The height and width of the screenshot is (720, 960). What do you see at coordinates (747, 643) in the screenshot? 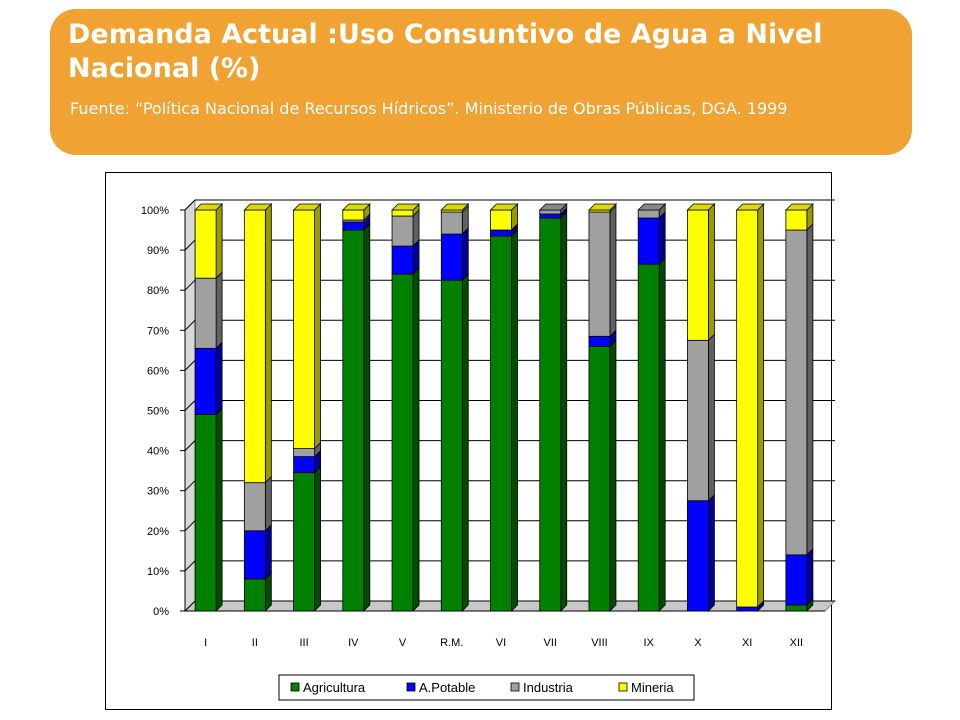
I see `x-tick-label: XI` at bounding box center [747, 643].